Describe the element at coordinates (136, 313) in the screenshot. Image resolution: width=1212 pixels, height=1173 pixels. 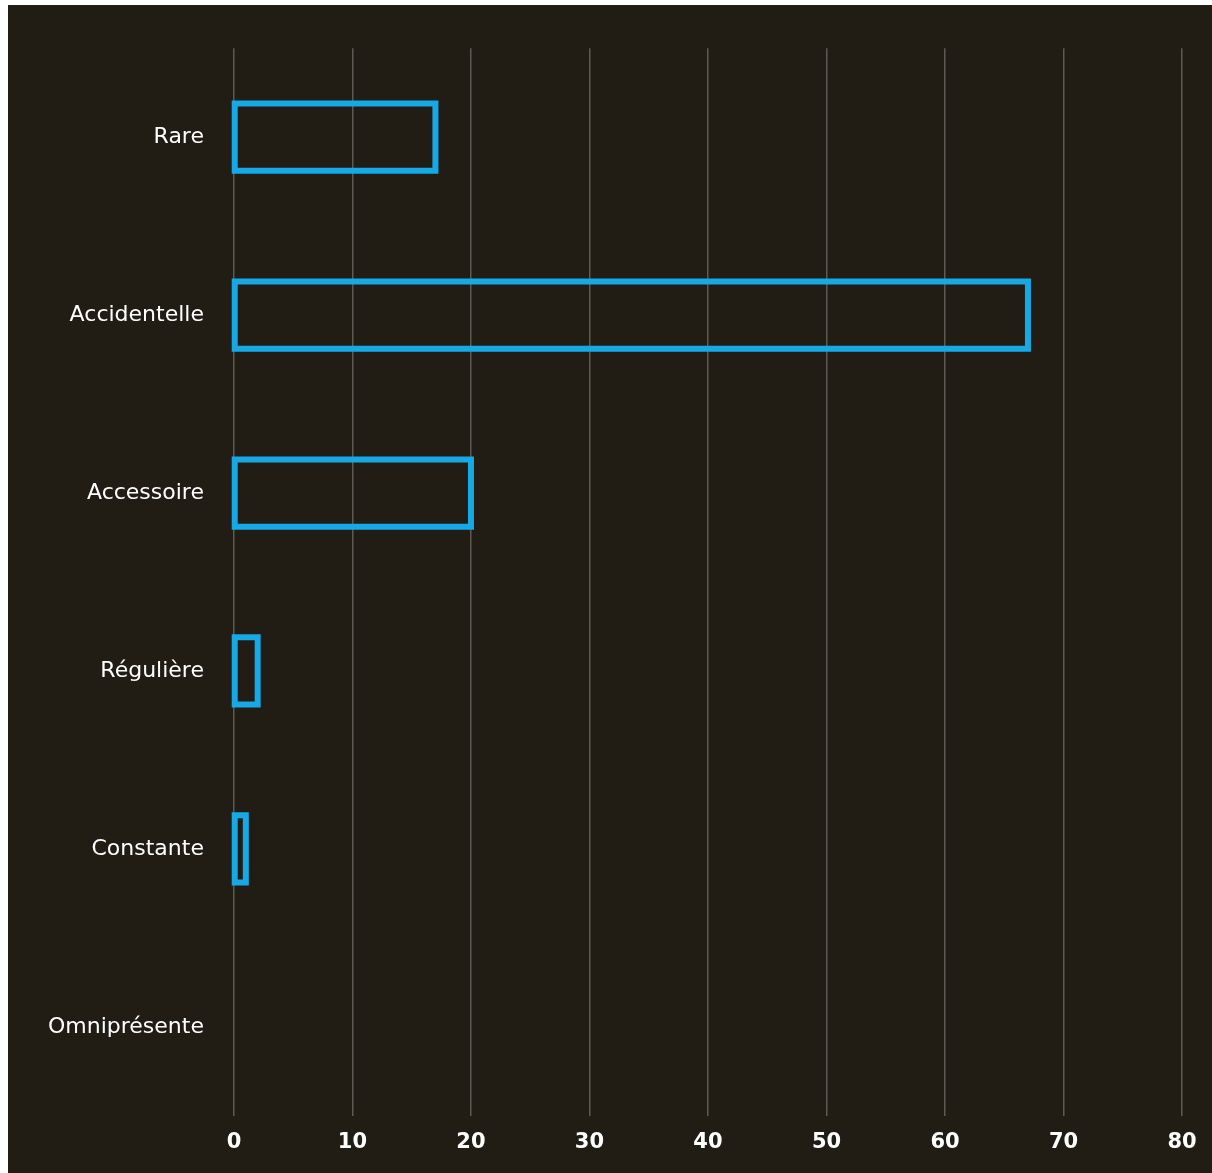
I see `y-tick-label: Accidentelle` at that location.